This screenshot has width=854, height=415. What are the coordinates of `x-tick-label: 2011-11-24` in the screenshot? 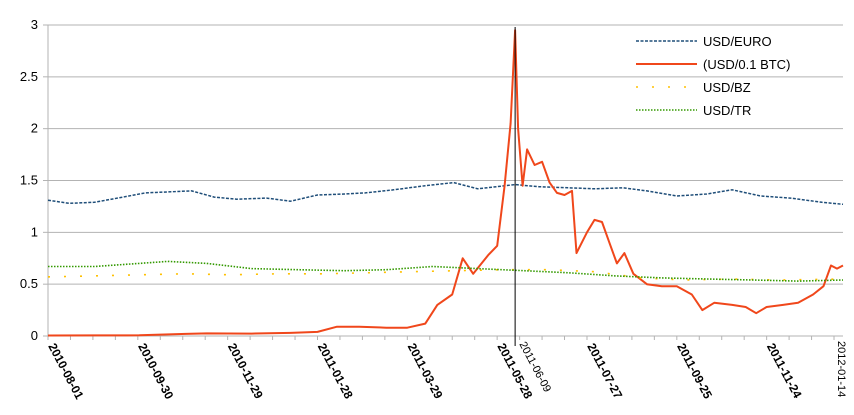 It's located at (784, 371).